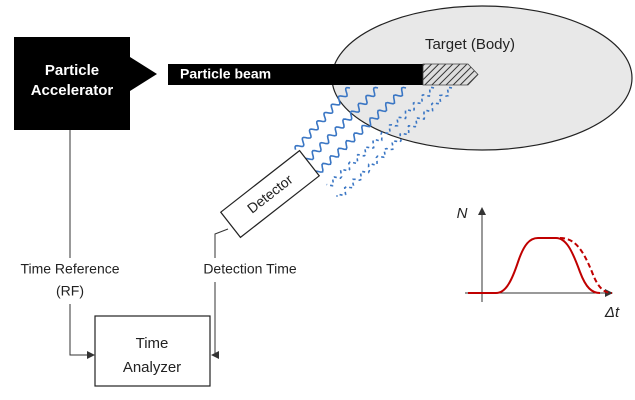  What do you see at coordinates (462, 213) in the screenshot?
I see `y-axis-label: N` at bounding box center [462, 213].